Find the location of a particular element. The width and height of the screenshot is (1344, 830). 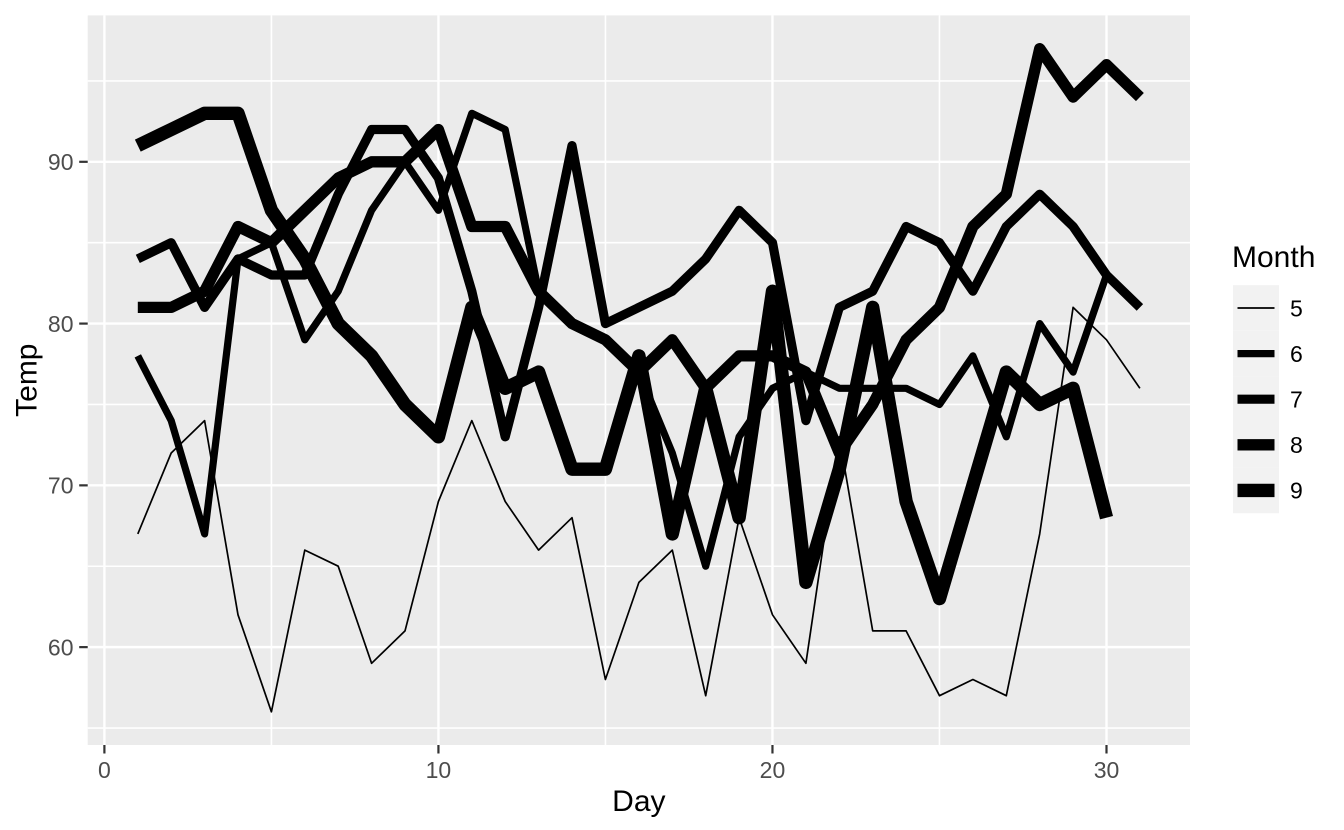

legend-label-month-7: 7 is located at coordinates (1296, 400).